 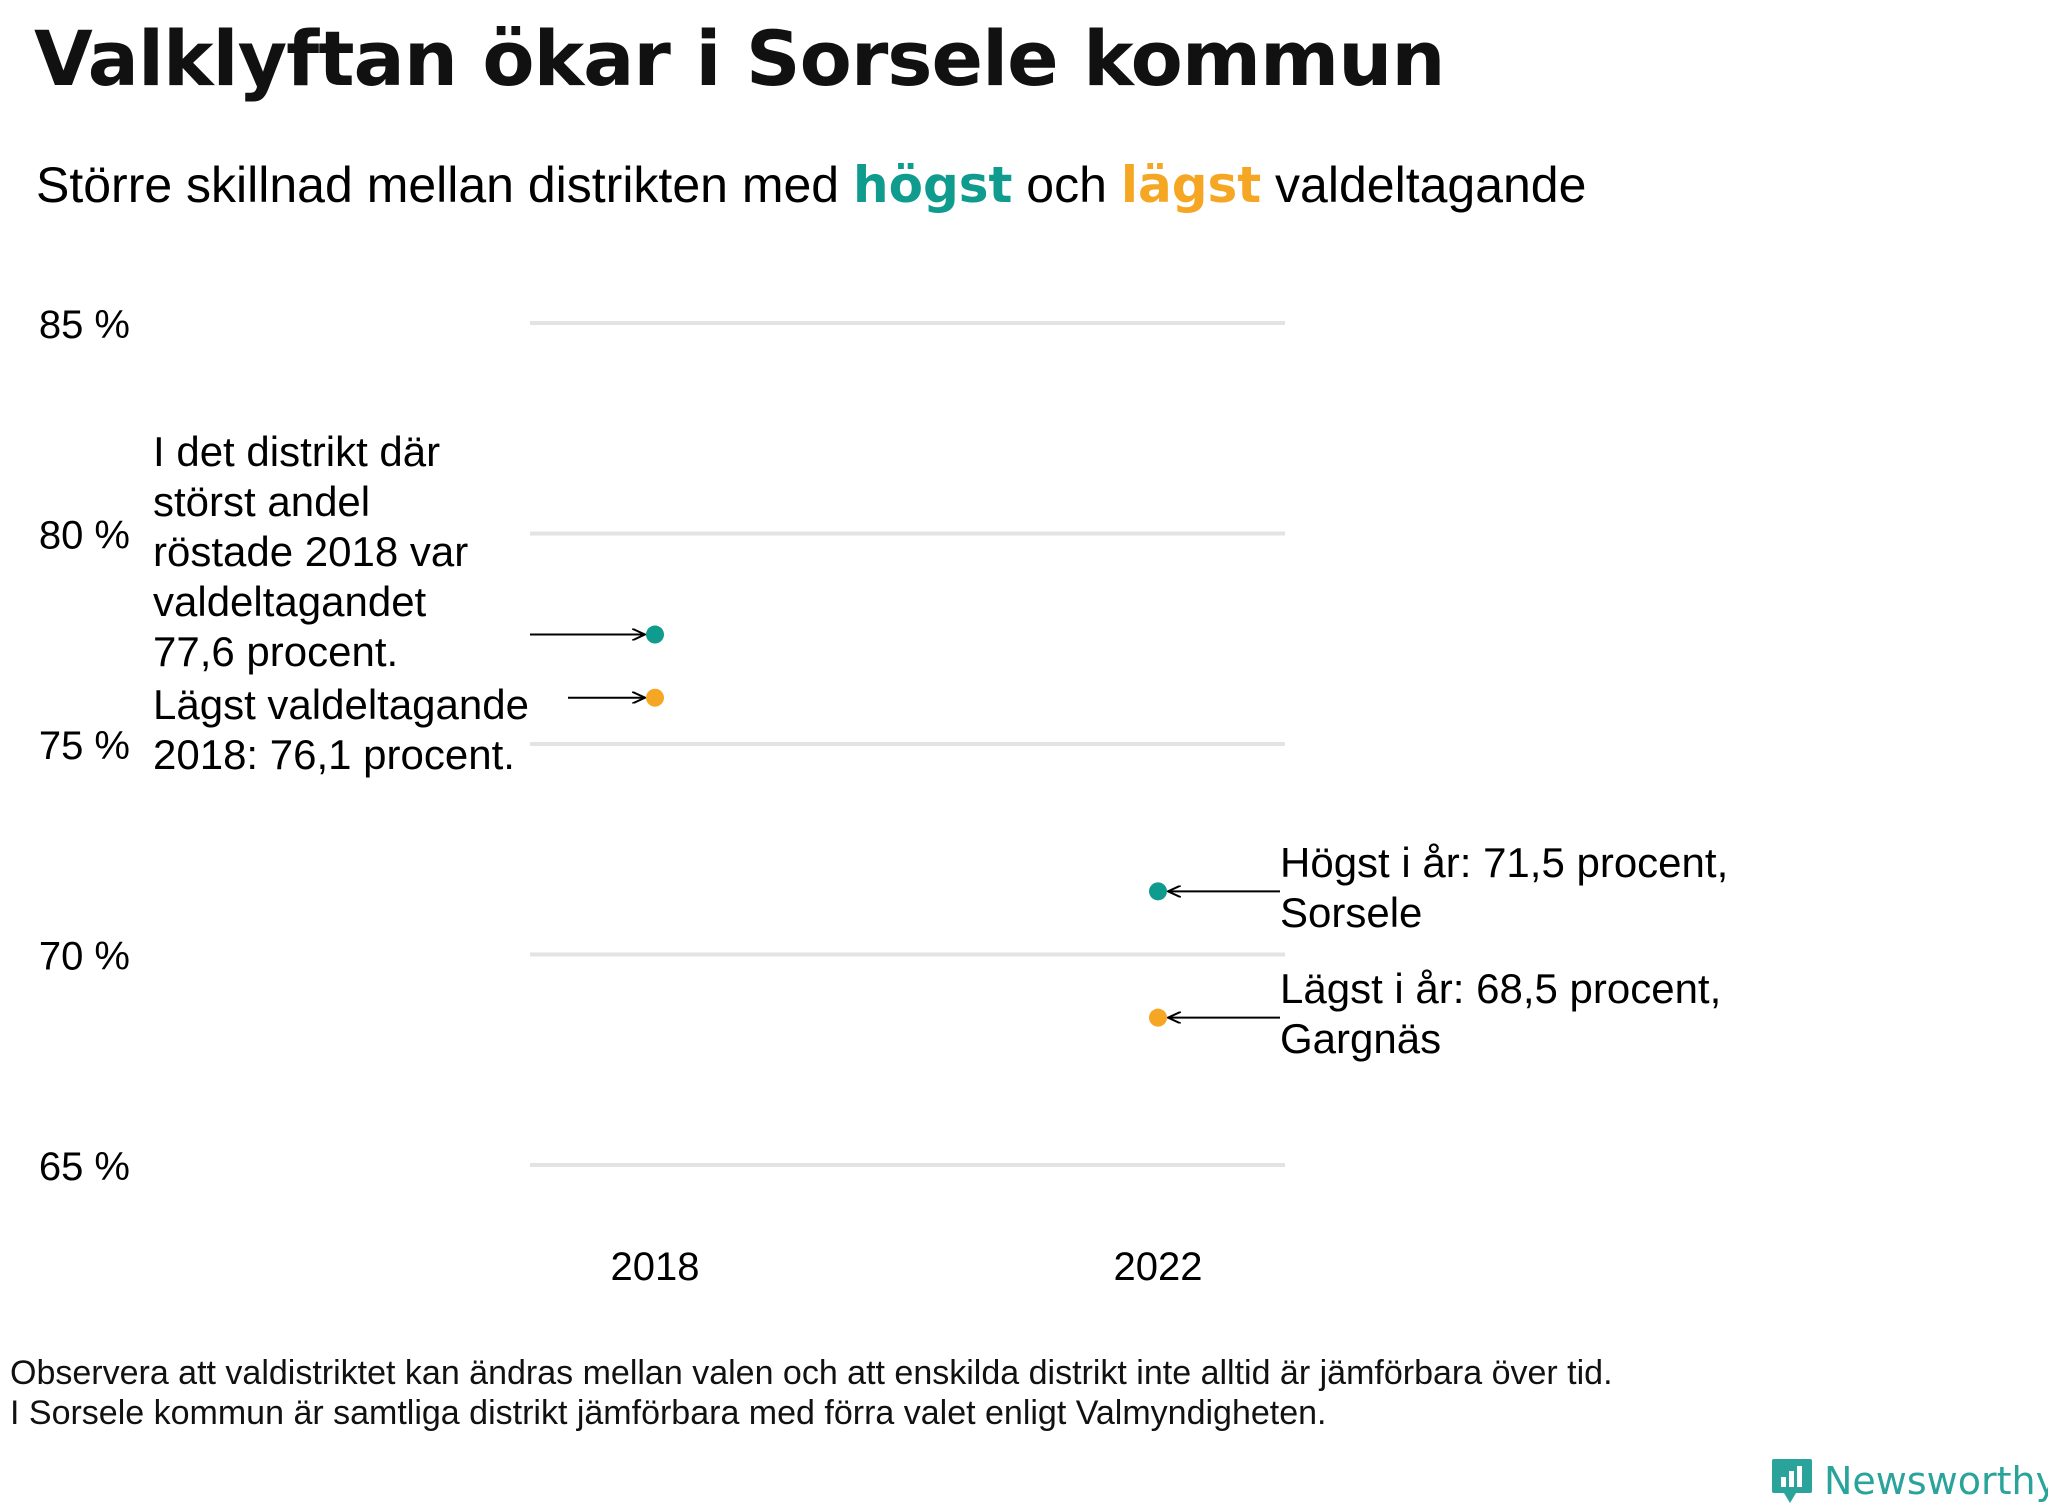 What do you see at coordinates (84, 746) in the screenshot?
I see `y-tick-label: 75 %` at bounding box center [84, 746].